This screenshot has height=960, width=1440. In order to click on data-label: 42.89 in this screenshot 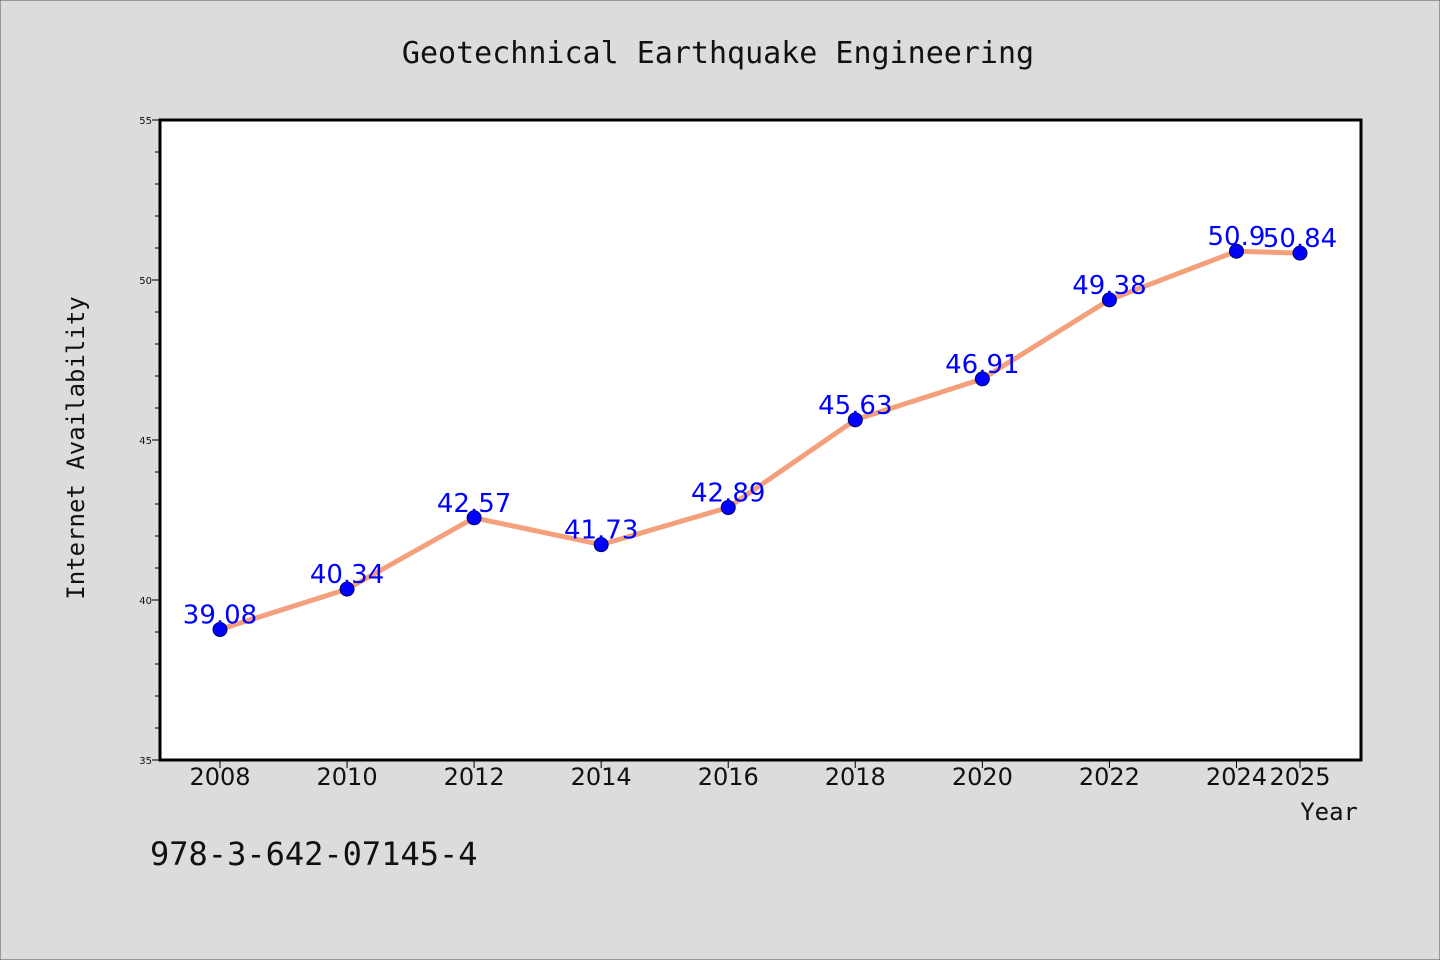, I will do `click(728, 494)`.